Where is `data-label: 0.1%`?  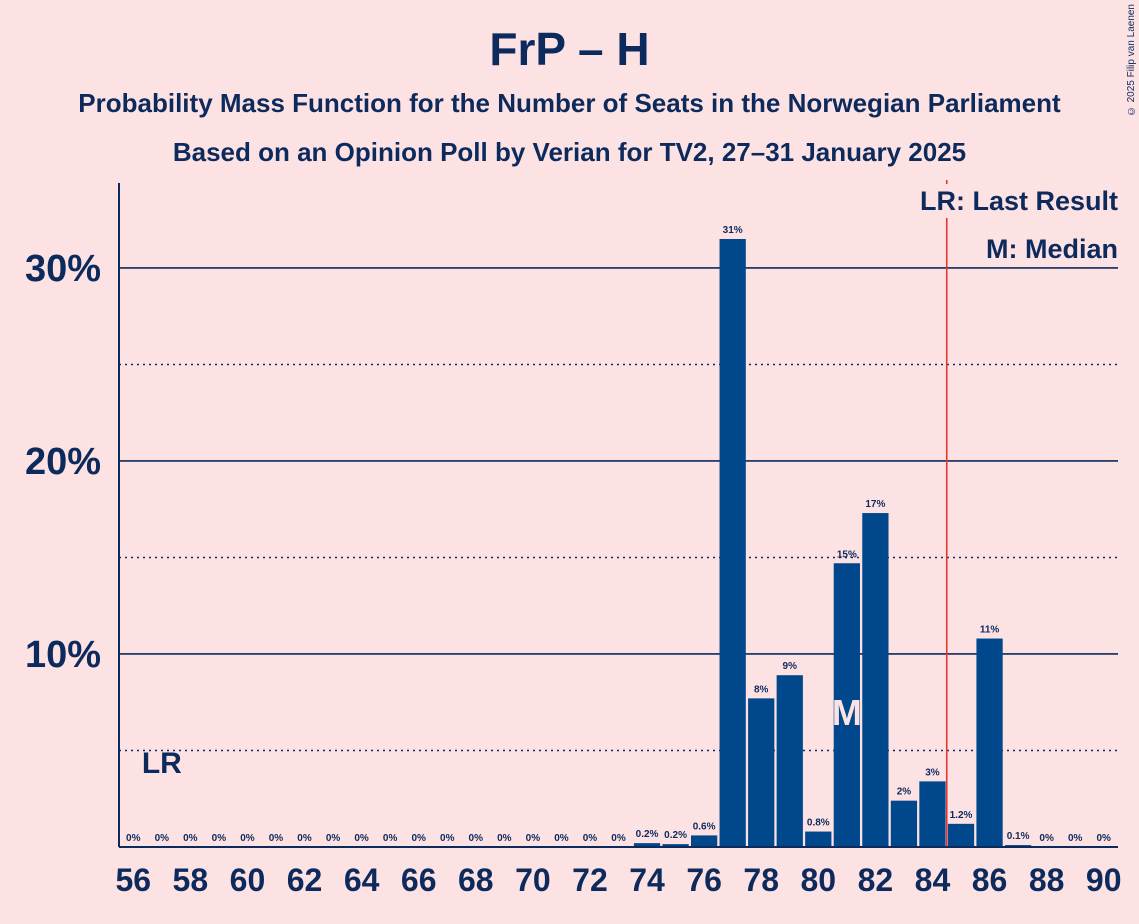
data-label: 0.1% is located at coordinates (1018, 836).